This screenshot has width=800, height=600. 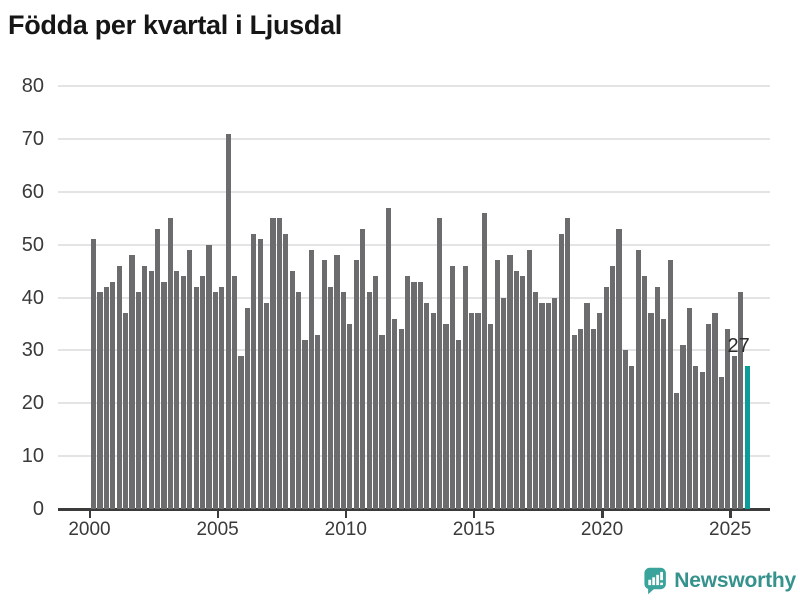 I want to click on bar-2009-q4, so click(x=343, y=400).